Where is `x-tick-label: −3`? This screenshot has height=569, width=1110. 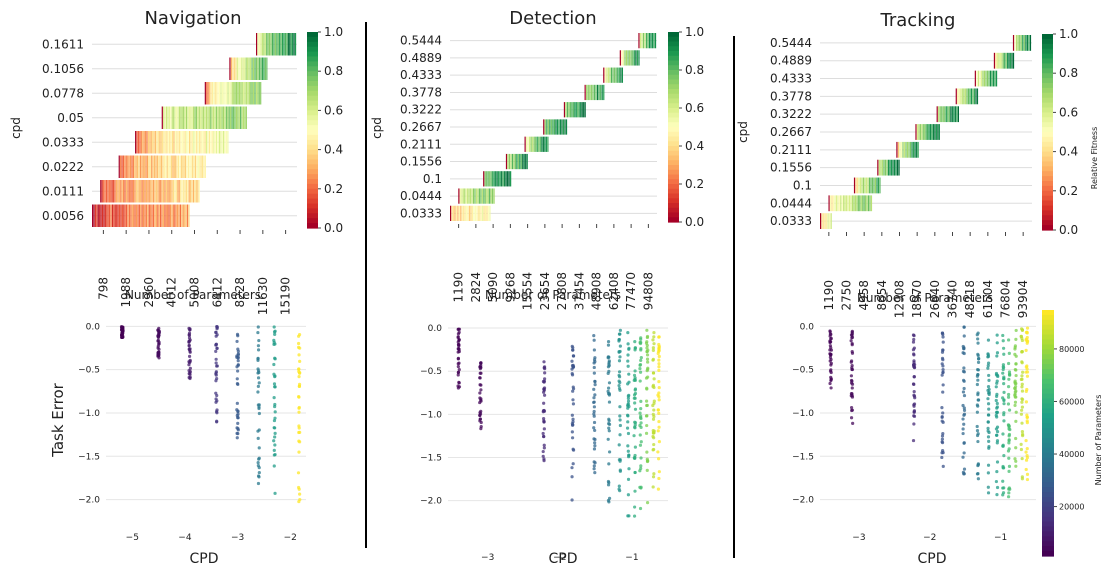 x-tick-label: −3 is located at coordinates (858, 538).